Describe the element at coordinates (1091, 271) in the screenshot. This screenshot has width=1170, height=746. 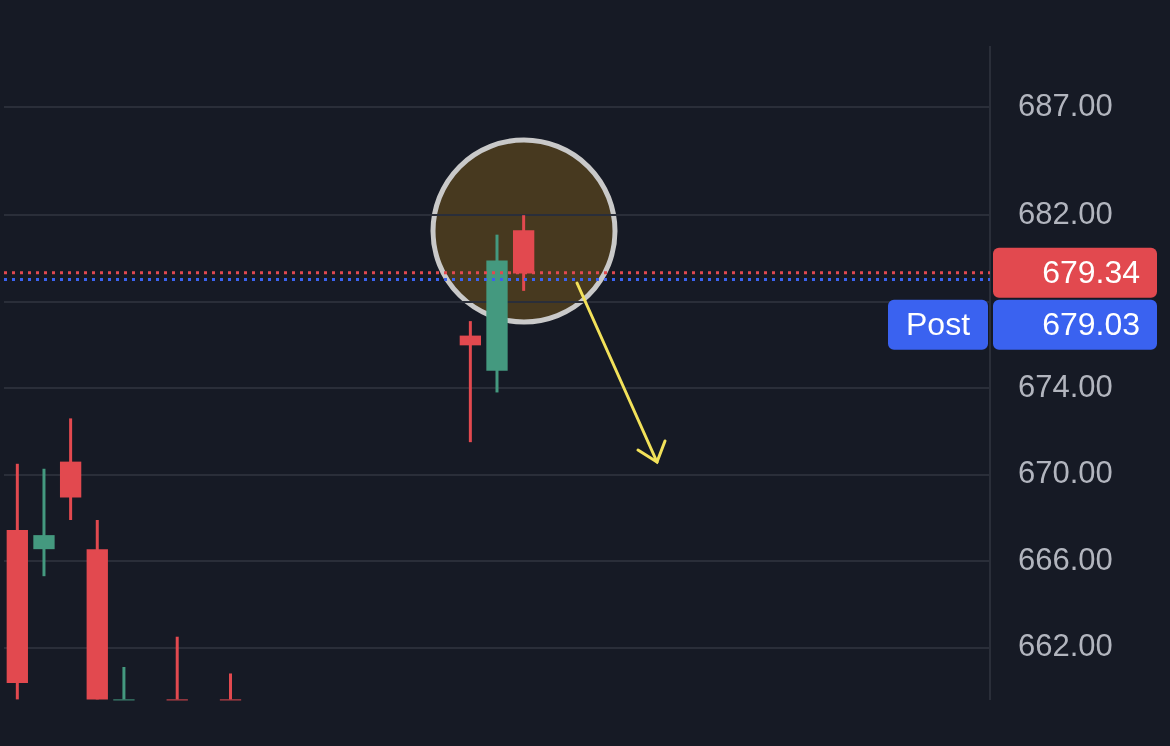
I see `ref-line-label: 679.34` at that location.